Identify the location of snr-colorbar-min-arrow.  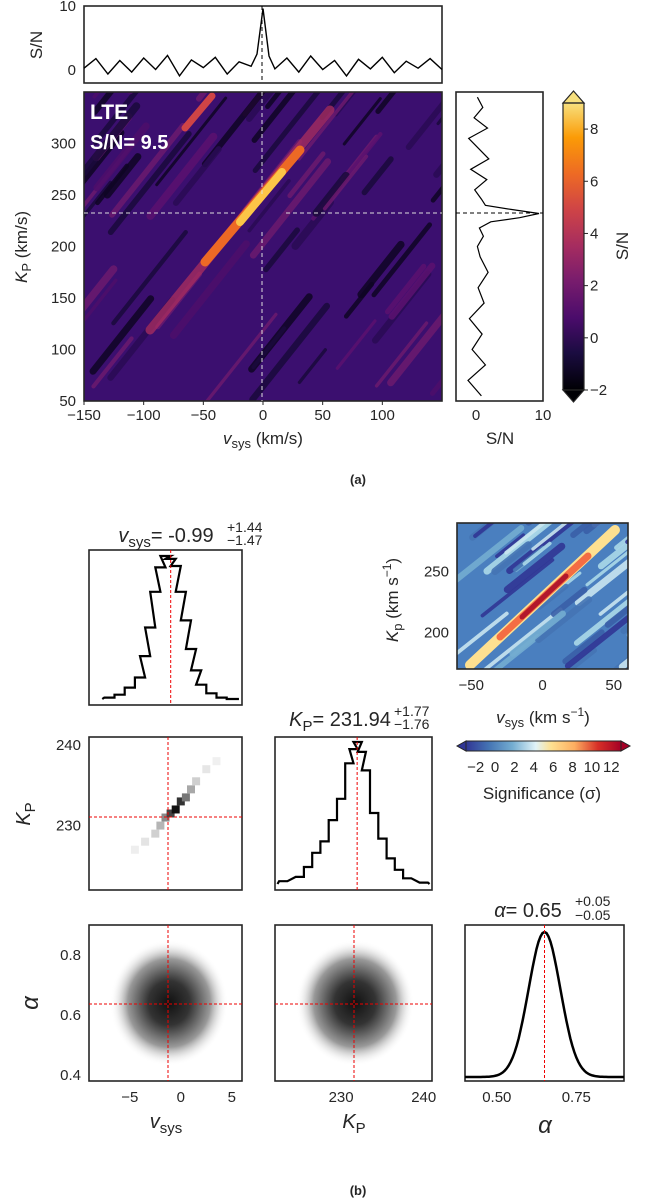
(573, 396).